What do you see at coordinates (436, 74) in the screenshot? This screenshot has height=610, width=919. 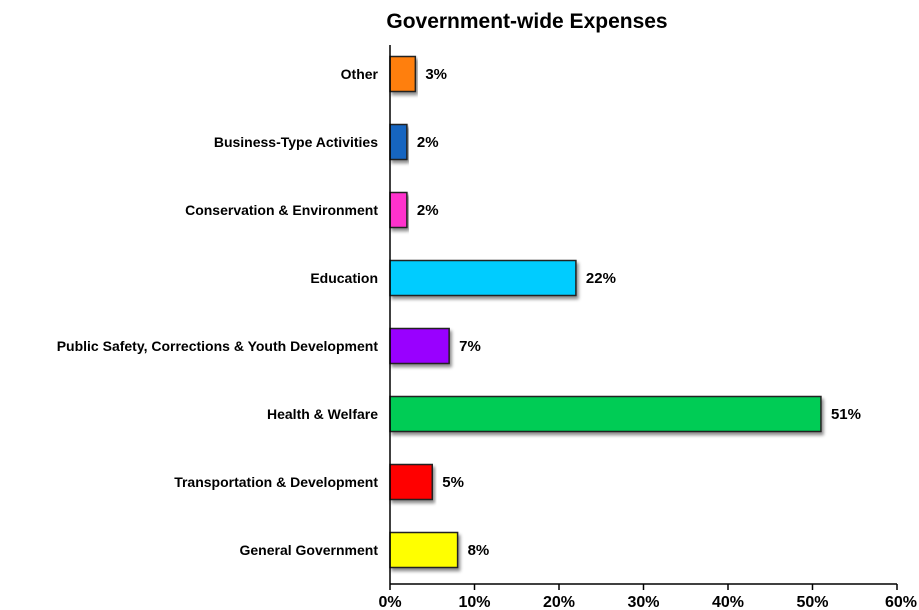 I see `value-label-0: 3%` at bounding box center [436, 74].